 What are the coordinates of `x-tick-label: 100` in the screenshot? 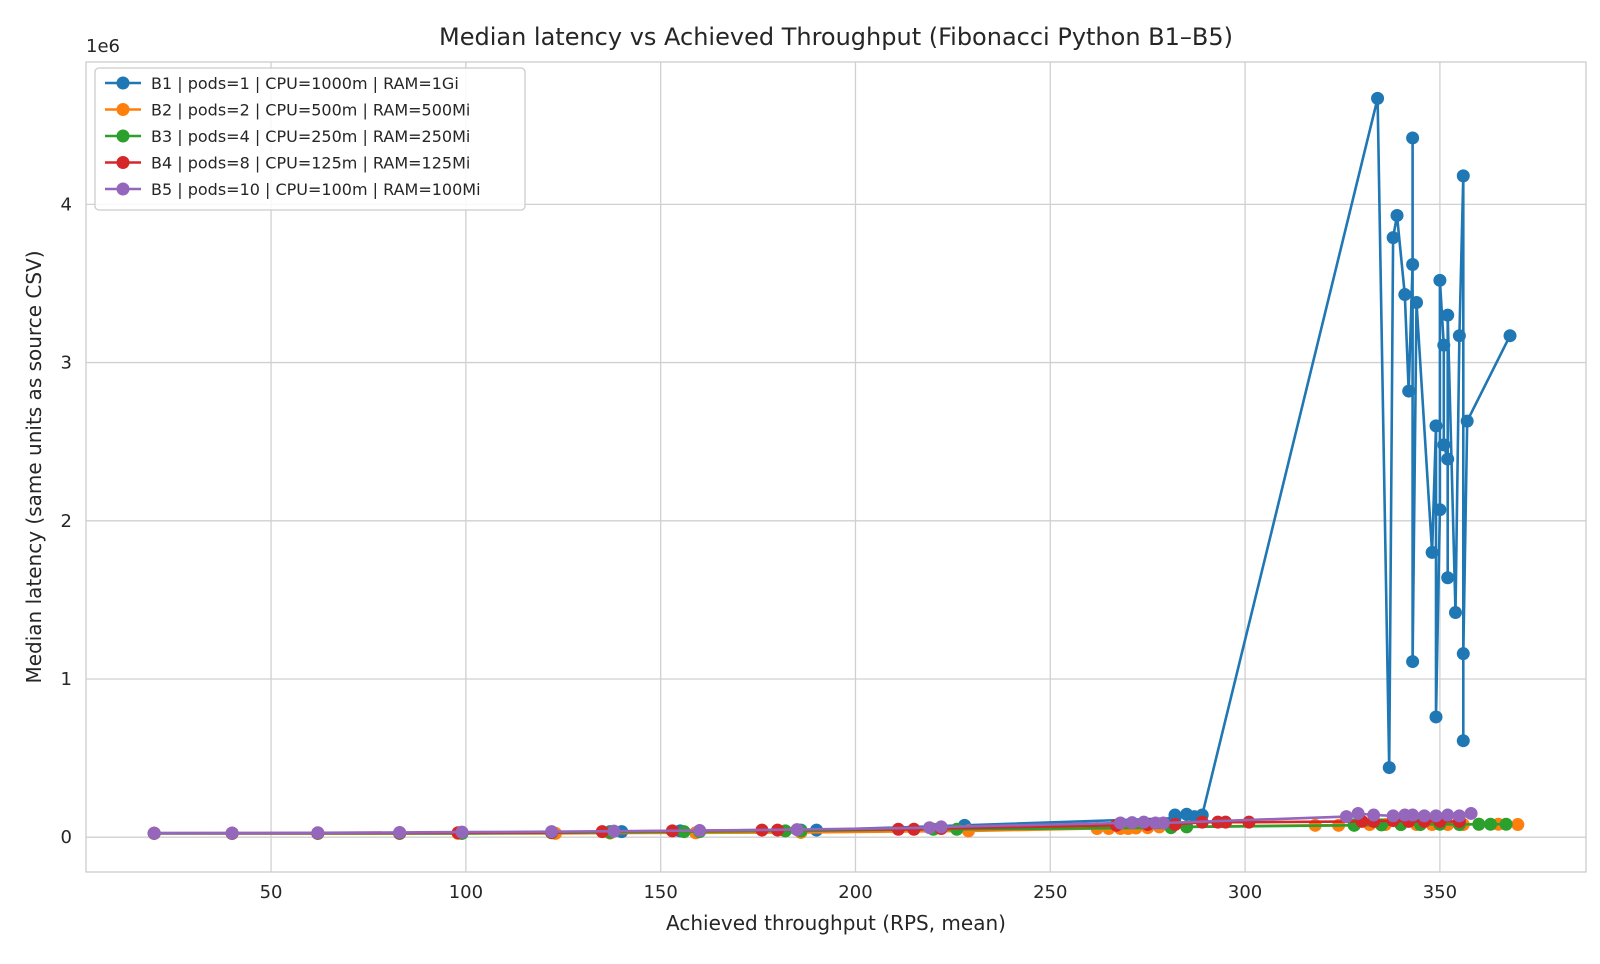 It's located at (466, 892).